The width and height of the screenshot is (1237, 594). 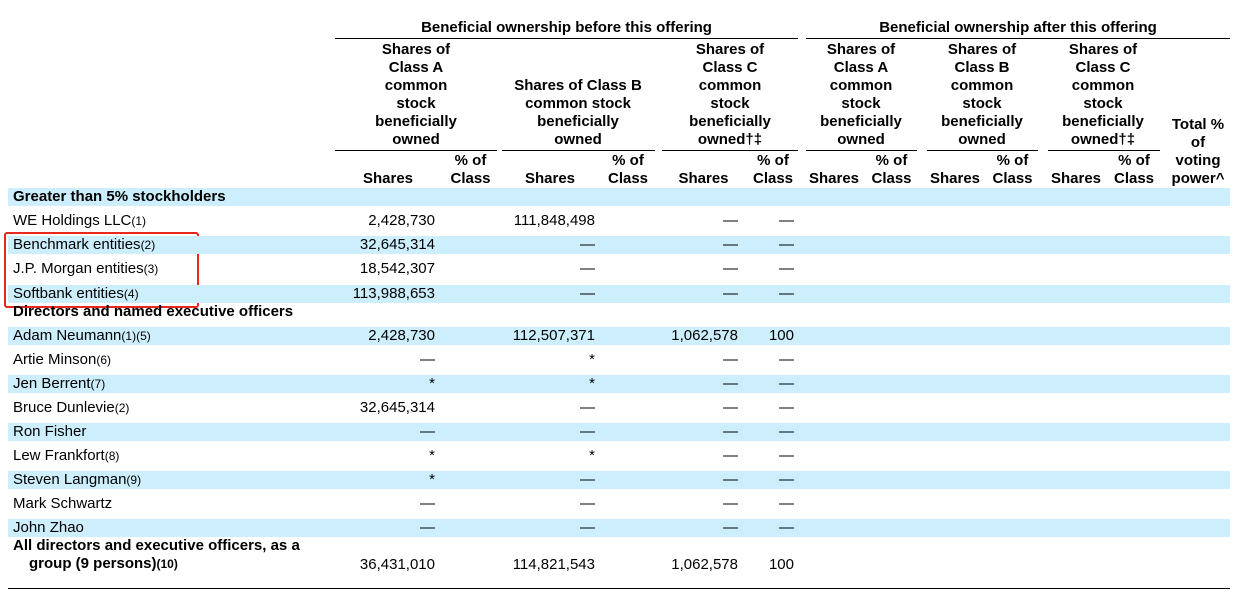 I want to click on name: Adam Neumann, so click(x=67, y=335).